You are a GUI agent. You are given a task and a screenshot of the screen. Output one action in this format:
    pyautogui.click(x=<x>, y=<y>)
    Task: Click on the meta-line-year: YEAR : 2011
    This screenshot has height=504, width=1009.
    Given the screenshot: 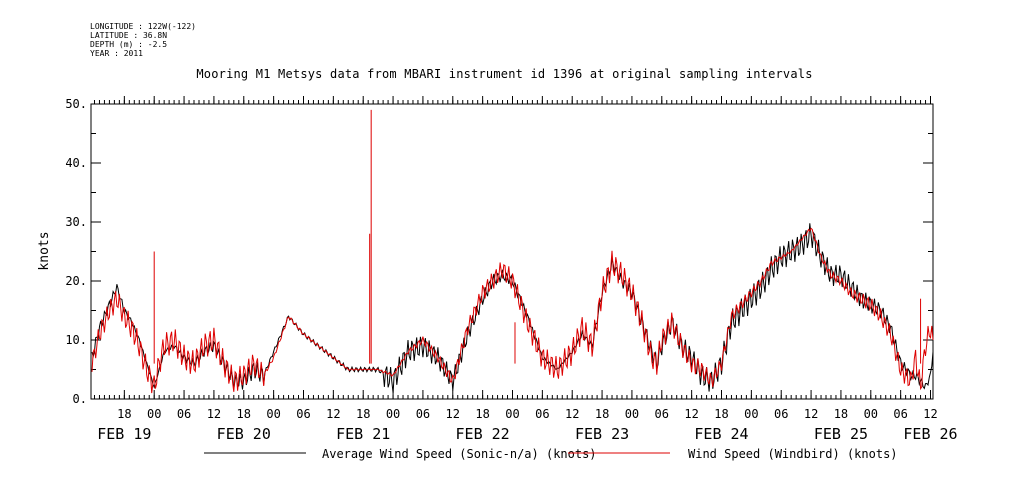 What is the action you would take?
    pyautogui.click(x=116, y=53)
    